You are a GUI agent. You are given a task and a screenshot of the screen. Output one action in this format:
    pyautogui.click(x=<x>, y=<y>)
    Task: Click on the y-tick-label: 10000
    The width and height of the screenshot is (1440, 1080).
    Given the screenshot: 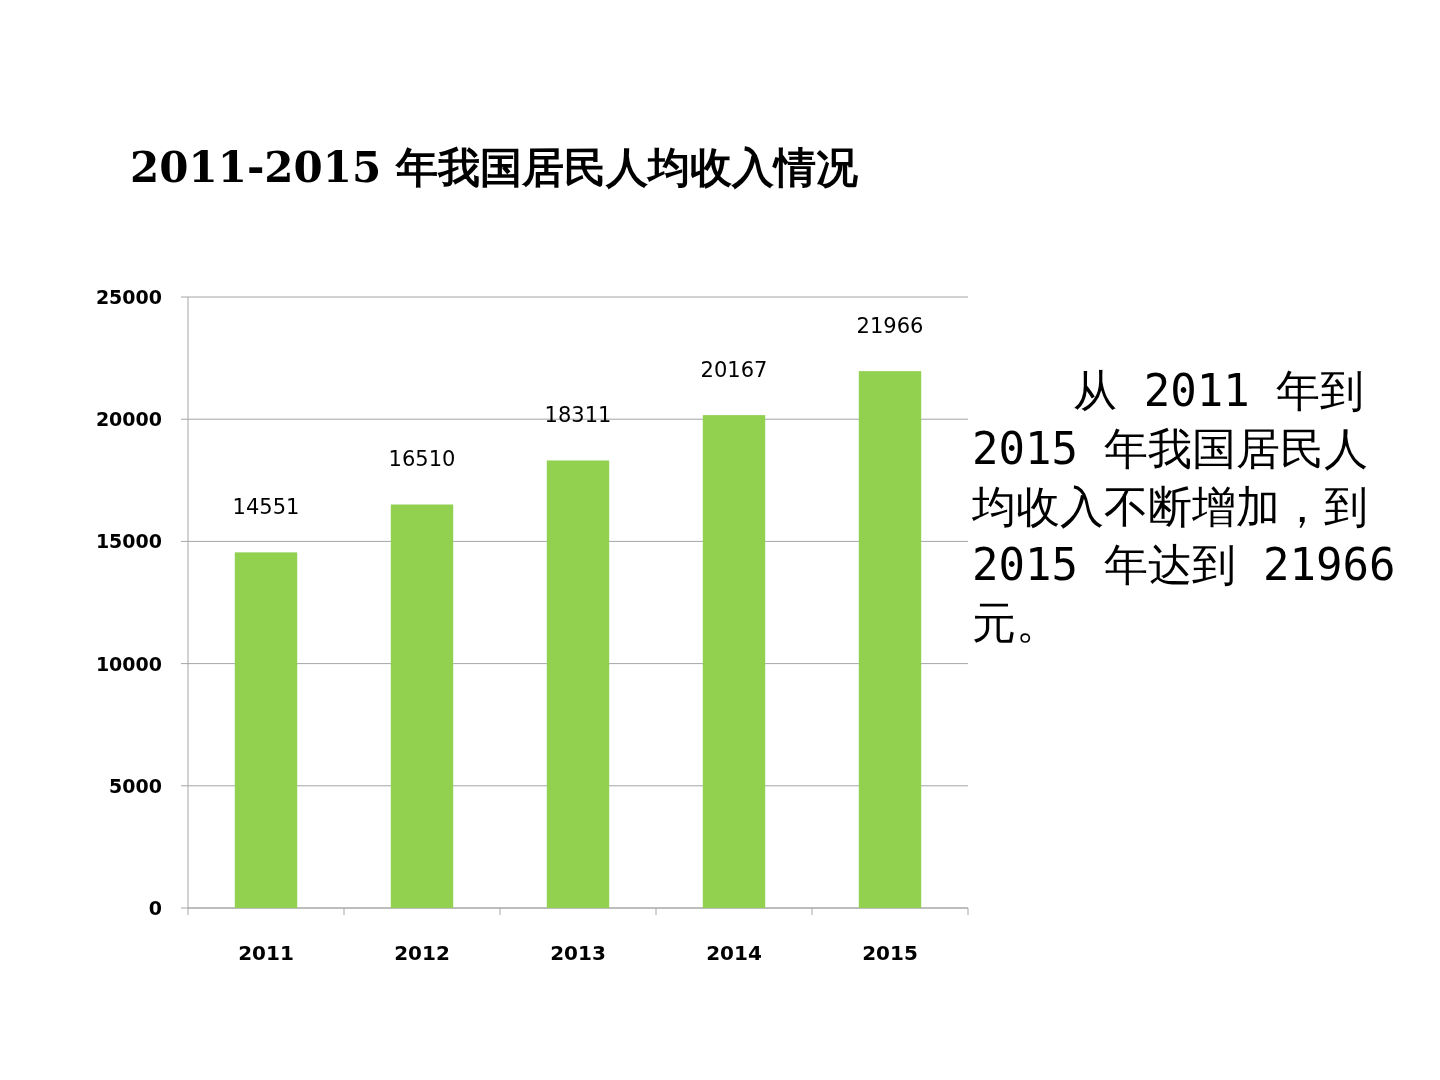 What is the action you would take?
    pyautogui.click(x=128, y=663)
    